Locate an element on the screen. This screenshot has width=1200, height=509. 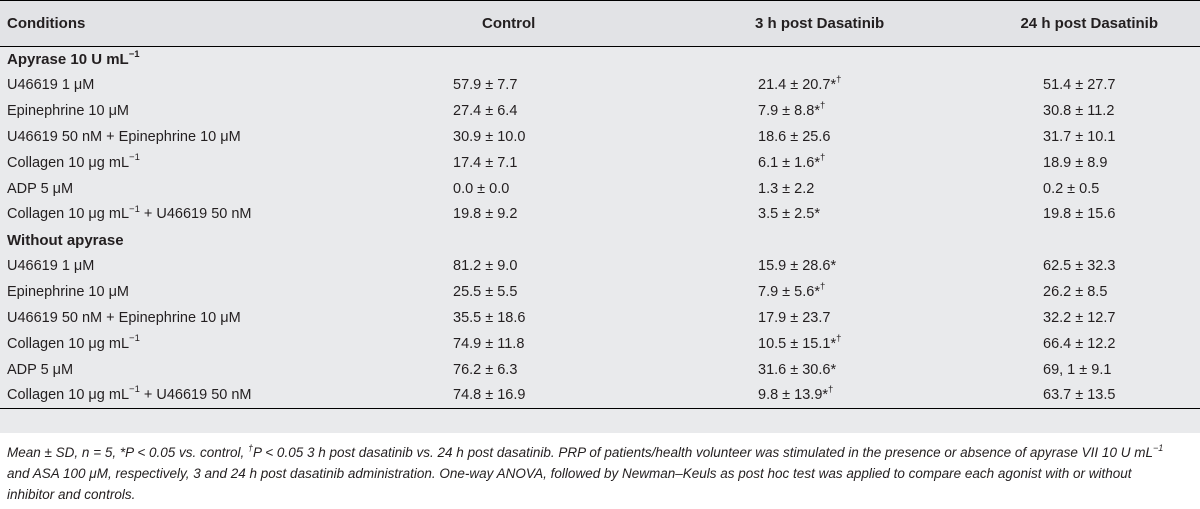
cell-3h-post: 7.9 ± 8.8*† is located at coordinates (818, 111).